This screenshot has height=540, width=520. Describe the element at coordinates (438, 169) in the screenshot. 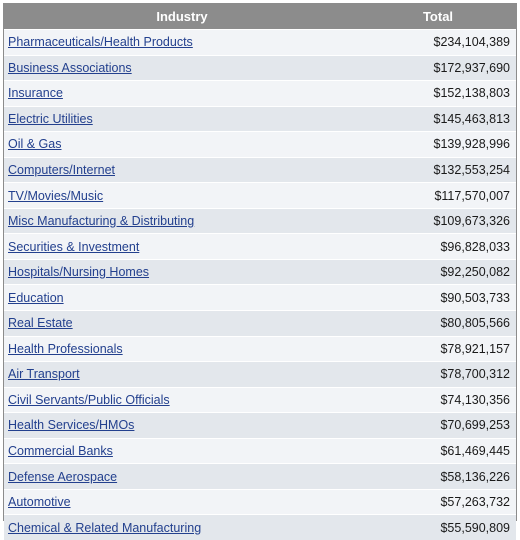

I see `total-cell: $132,553,254` at that location.